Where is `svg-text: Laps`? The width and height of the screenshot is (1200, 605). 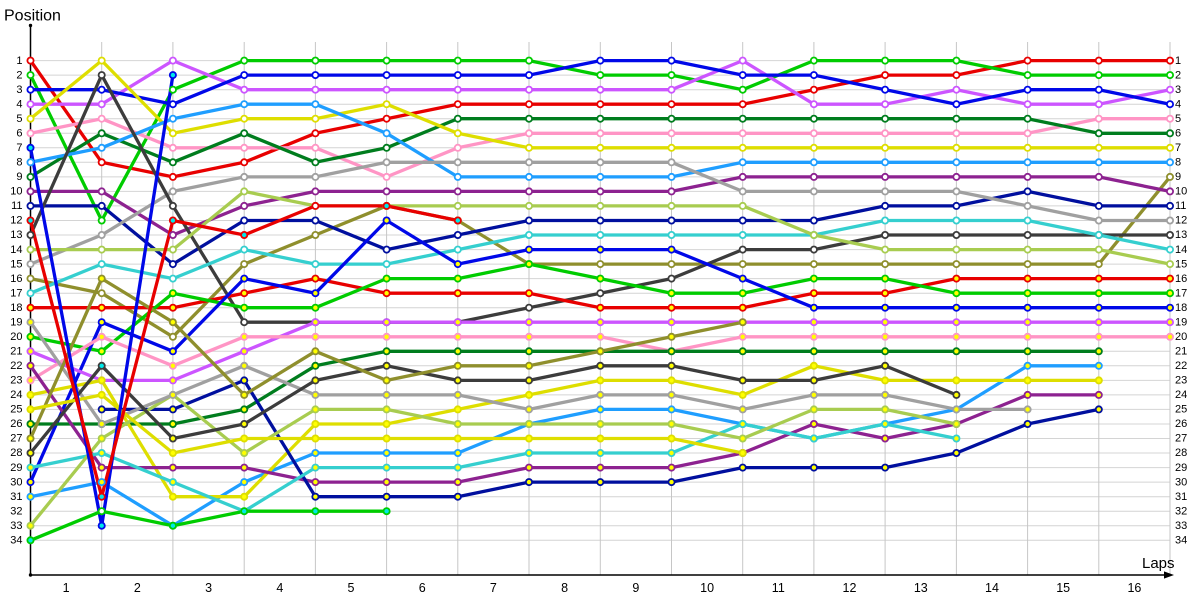 svg-text: Laps is located at coordinates (1158, 563).